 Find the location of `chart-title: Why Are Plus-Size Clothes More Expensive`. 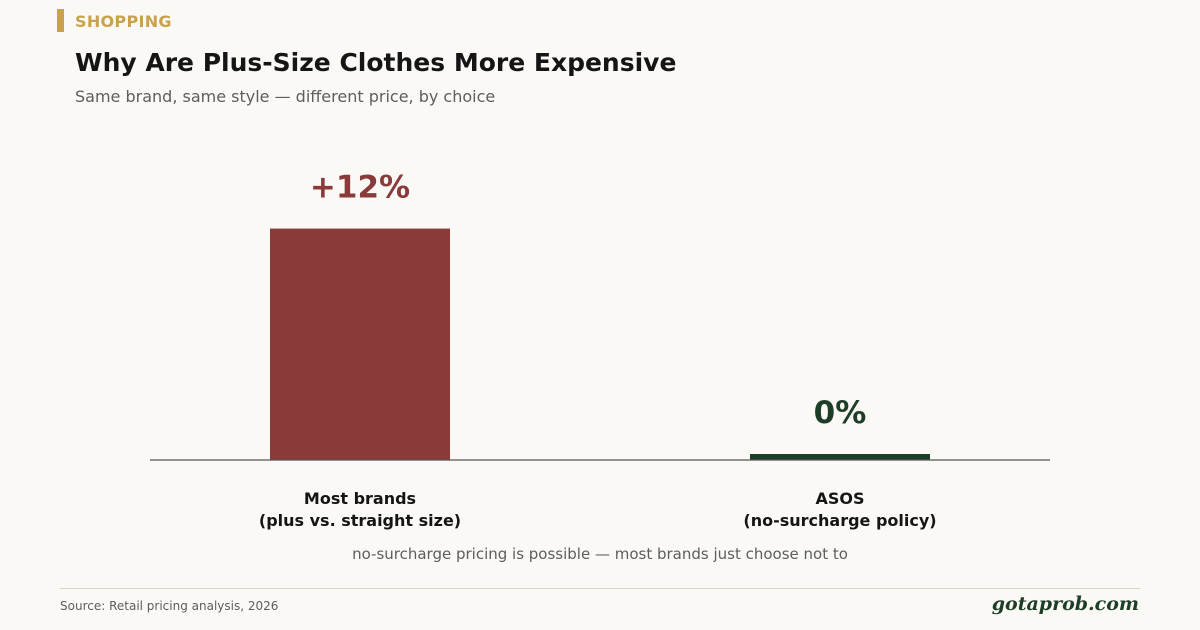

chart-title: Why Are Plus-Size Clothes More Expensive is located at coordinates (376, 62).